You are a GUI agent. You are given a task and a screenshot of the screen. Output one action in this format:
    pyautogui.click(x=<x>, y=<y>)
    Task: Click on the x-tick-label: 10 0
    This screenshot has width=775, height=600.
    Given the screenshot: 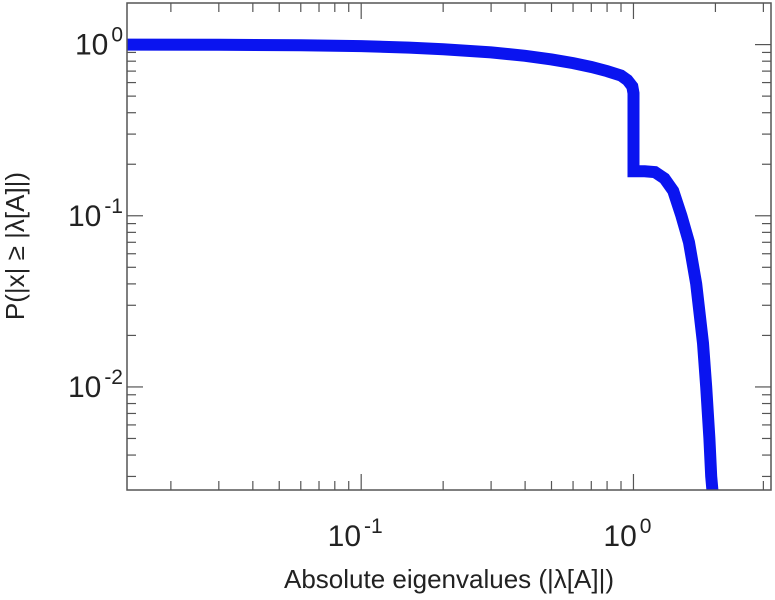 What is the action you would take?
    pyautogui.click(x=627, y=534)
    